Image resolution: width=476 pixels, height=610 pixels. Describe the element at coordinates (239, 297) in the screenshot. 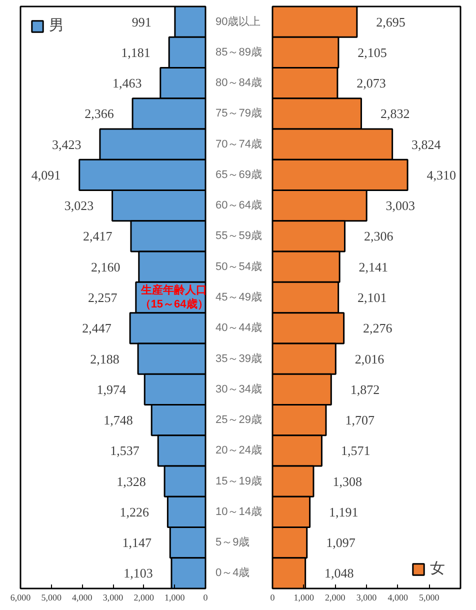

I see `y-tick-label: 45～49歳` at that location.